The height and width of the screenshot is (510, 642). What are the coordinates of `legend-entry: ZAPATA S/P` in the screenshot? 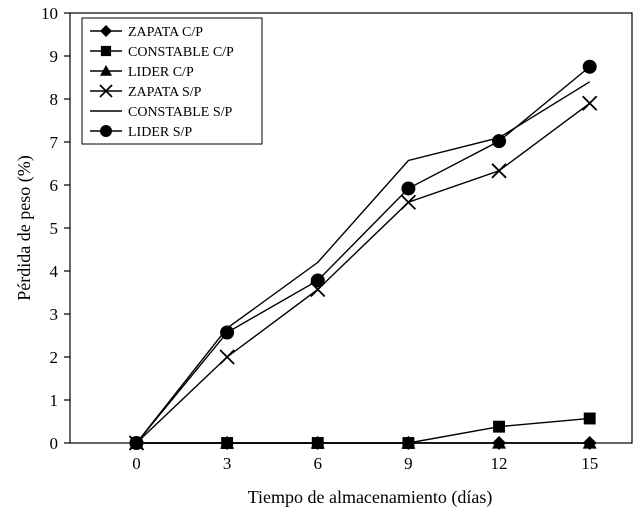 It's located at (146, 92).